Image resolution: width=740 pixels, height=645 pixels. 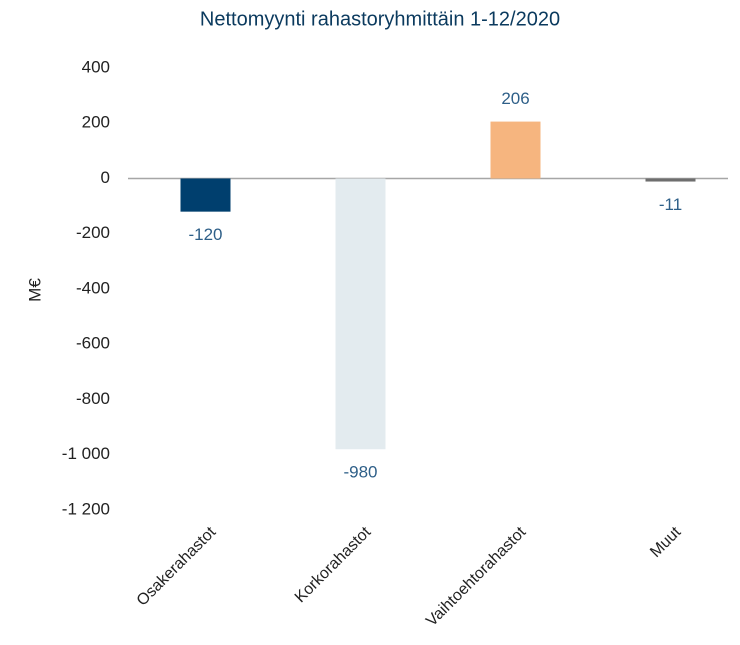 What do you see at coordinates (86, 508) in the screenshot?
I see `y-tick-label: -1 200` at bounding box center [86, 508].